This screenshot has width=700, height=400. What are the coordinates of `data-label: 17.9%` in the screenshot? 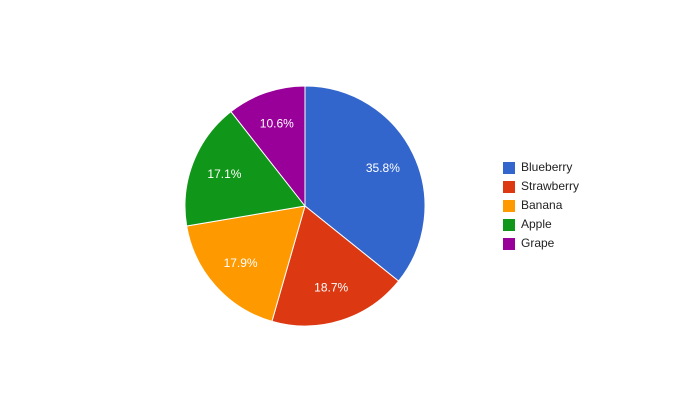 It's located at (241, 263).